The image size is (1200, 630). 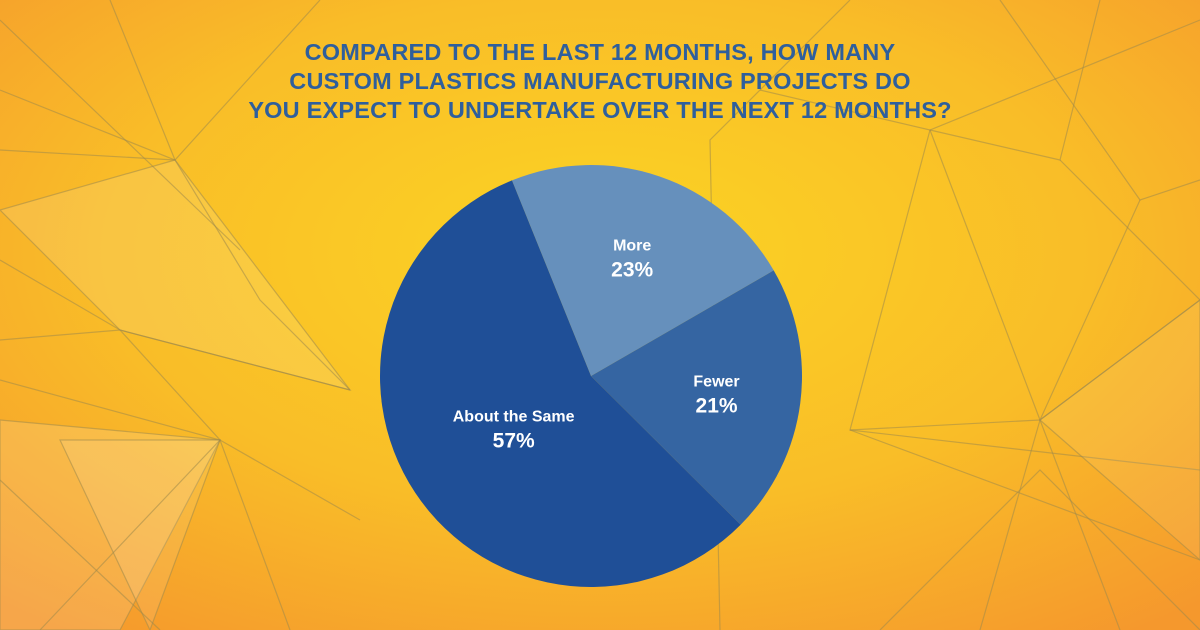 I want to click on pie-label-more: More, so click(x=632, y=245).